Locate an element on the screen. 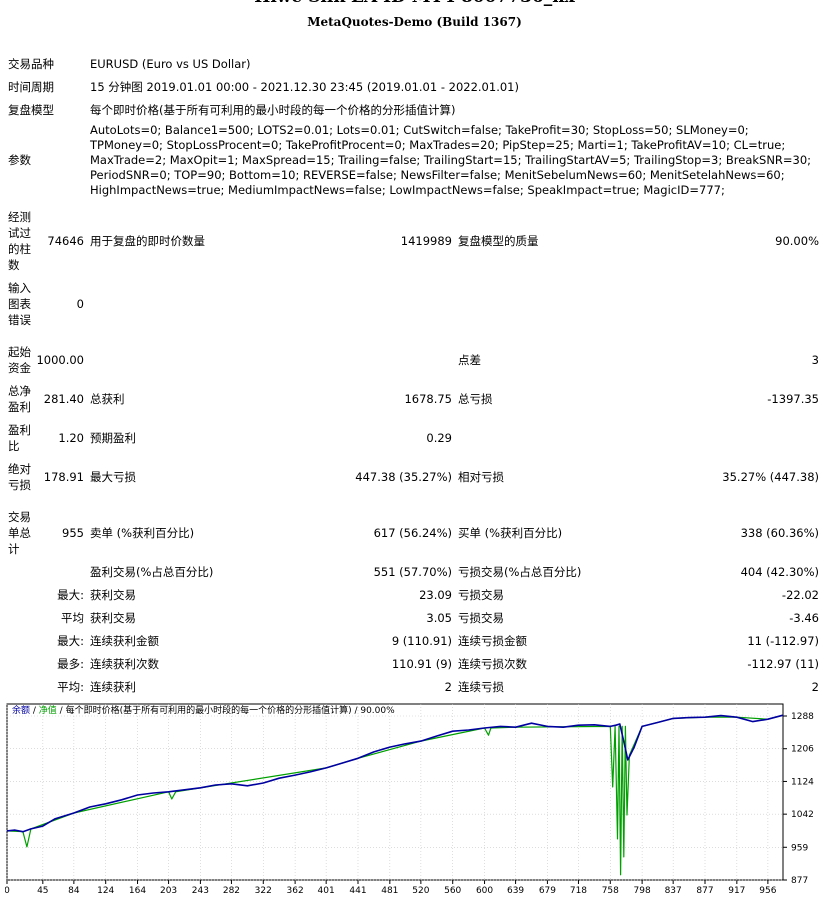 The height and width of the screenshot is (899, 829). spread-label: 点差 is located at coordinates (469, 360).